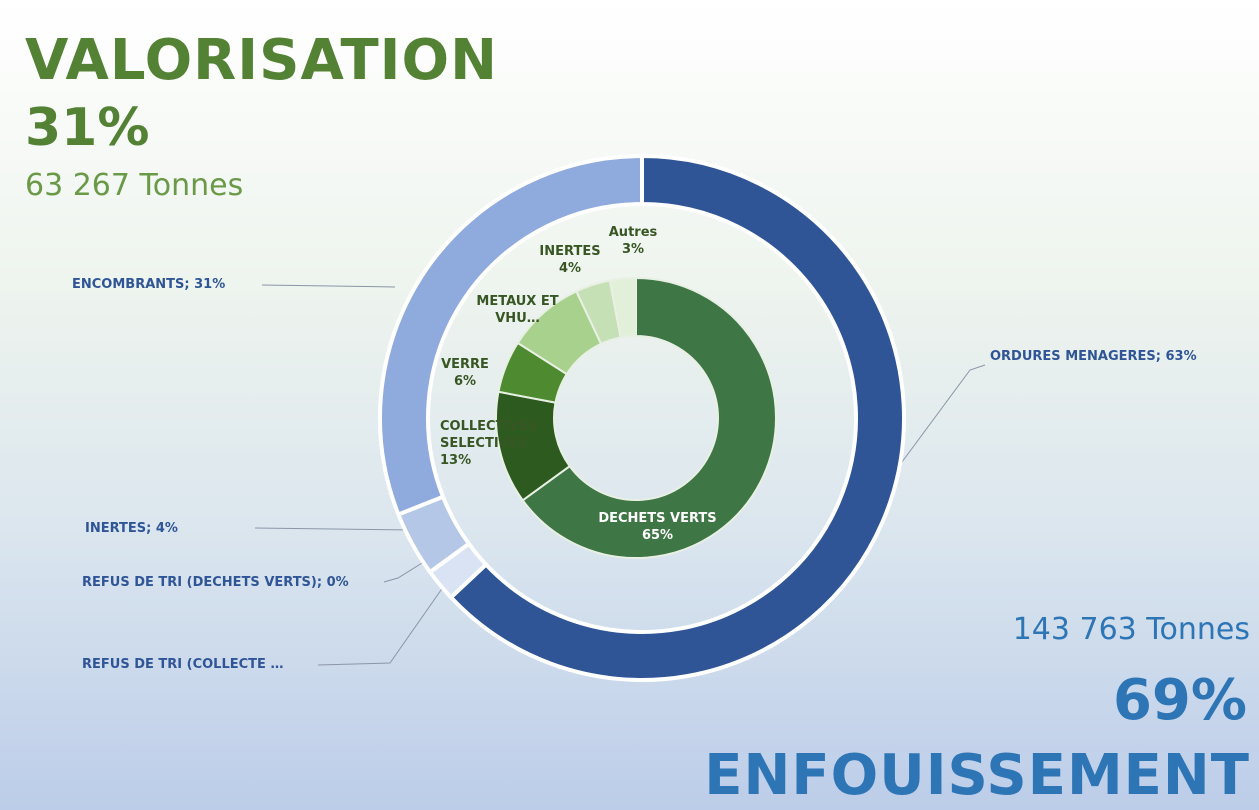 Image resolution: width=1259 pixels, height=810 pixels. Describe the element at coordinates (149, 284) in the screenshot. I see `segment-label: ENCOMBRANTS; 31%` at that location.